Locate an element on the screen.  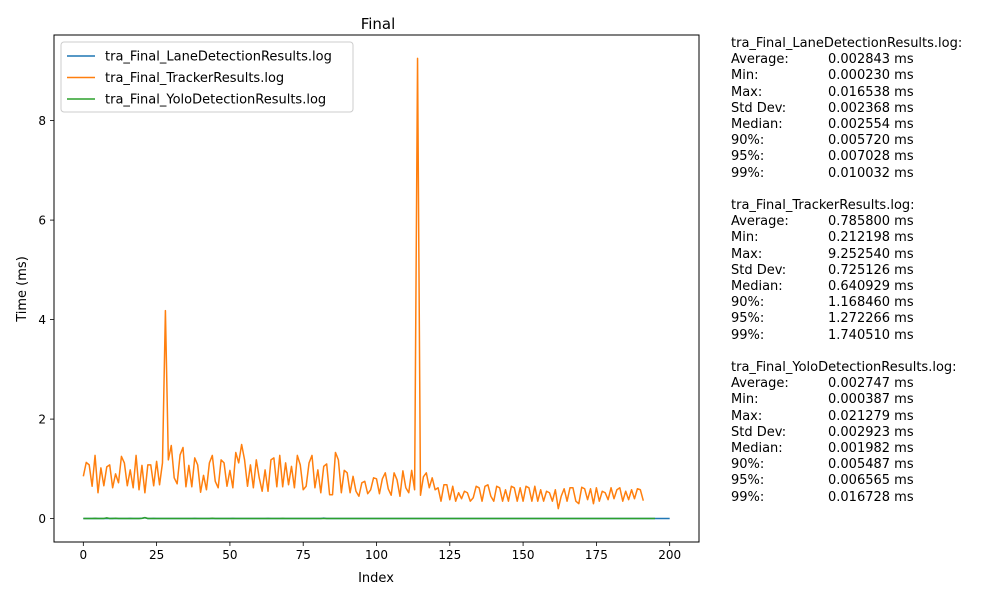
stats-value: 0.021279 ms is located at coordinates (871, 416).